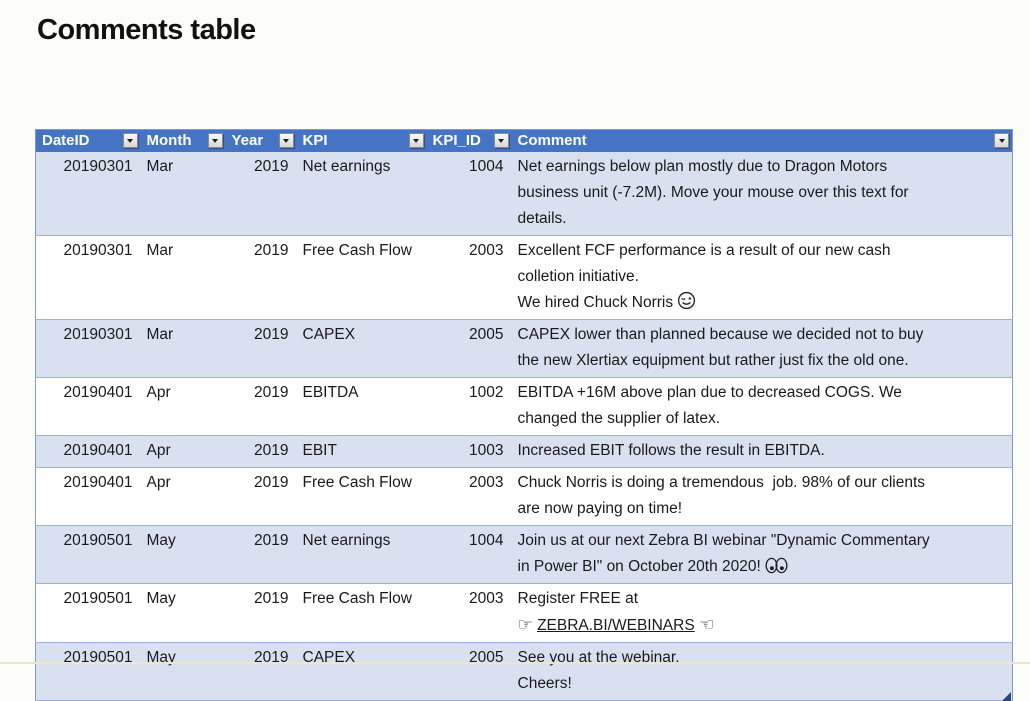  I want to click on column-label-dateid: DateID, so click(66, 141).